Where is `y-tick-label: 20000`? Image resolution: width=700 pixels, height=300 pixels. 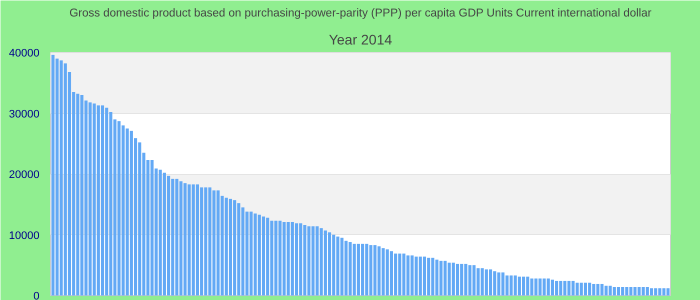 y-tick-label: 20000 is located at coordinates (24, 175).